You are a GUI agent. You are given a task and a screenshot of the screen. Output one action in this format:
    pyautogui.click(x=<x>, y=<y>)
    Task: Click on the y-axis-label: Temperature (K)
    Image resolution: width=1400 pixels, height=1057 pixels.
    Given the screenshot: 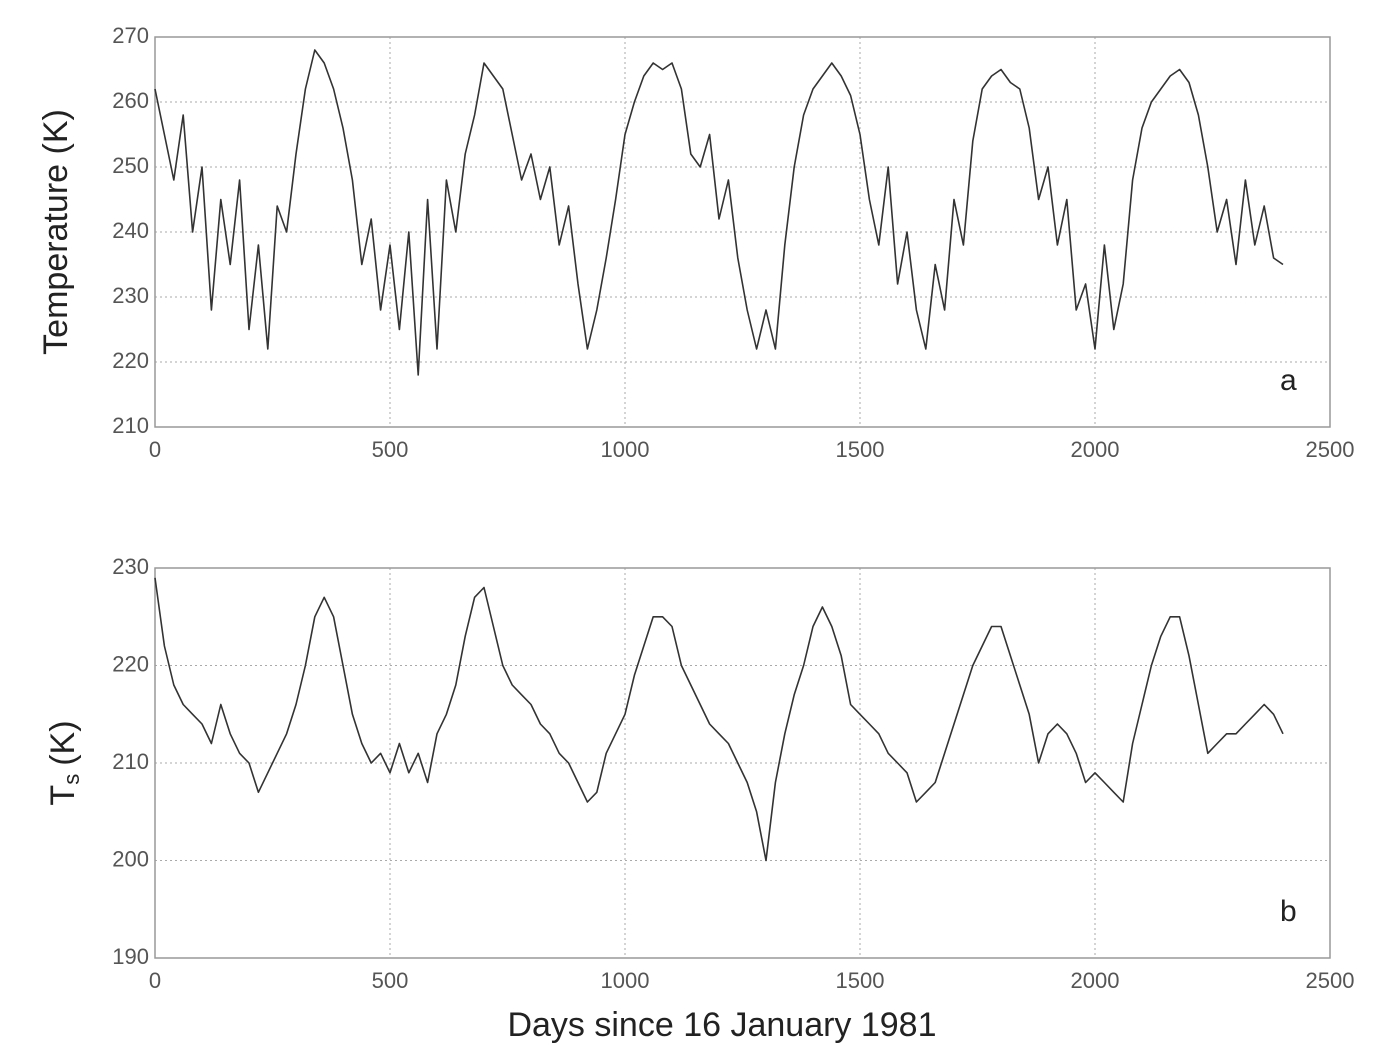 What is the action you would take?
    pyautogui.click(x=56, y=232)
    